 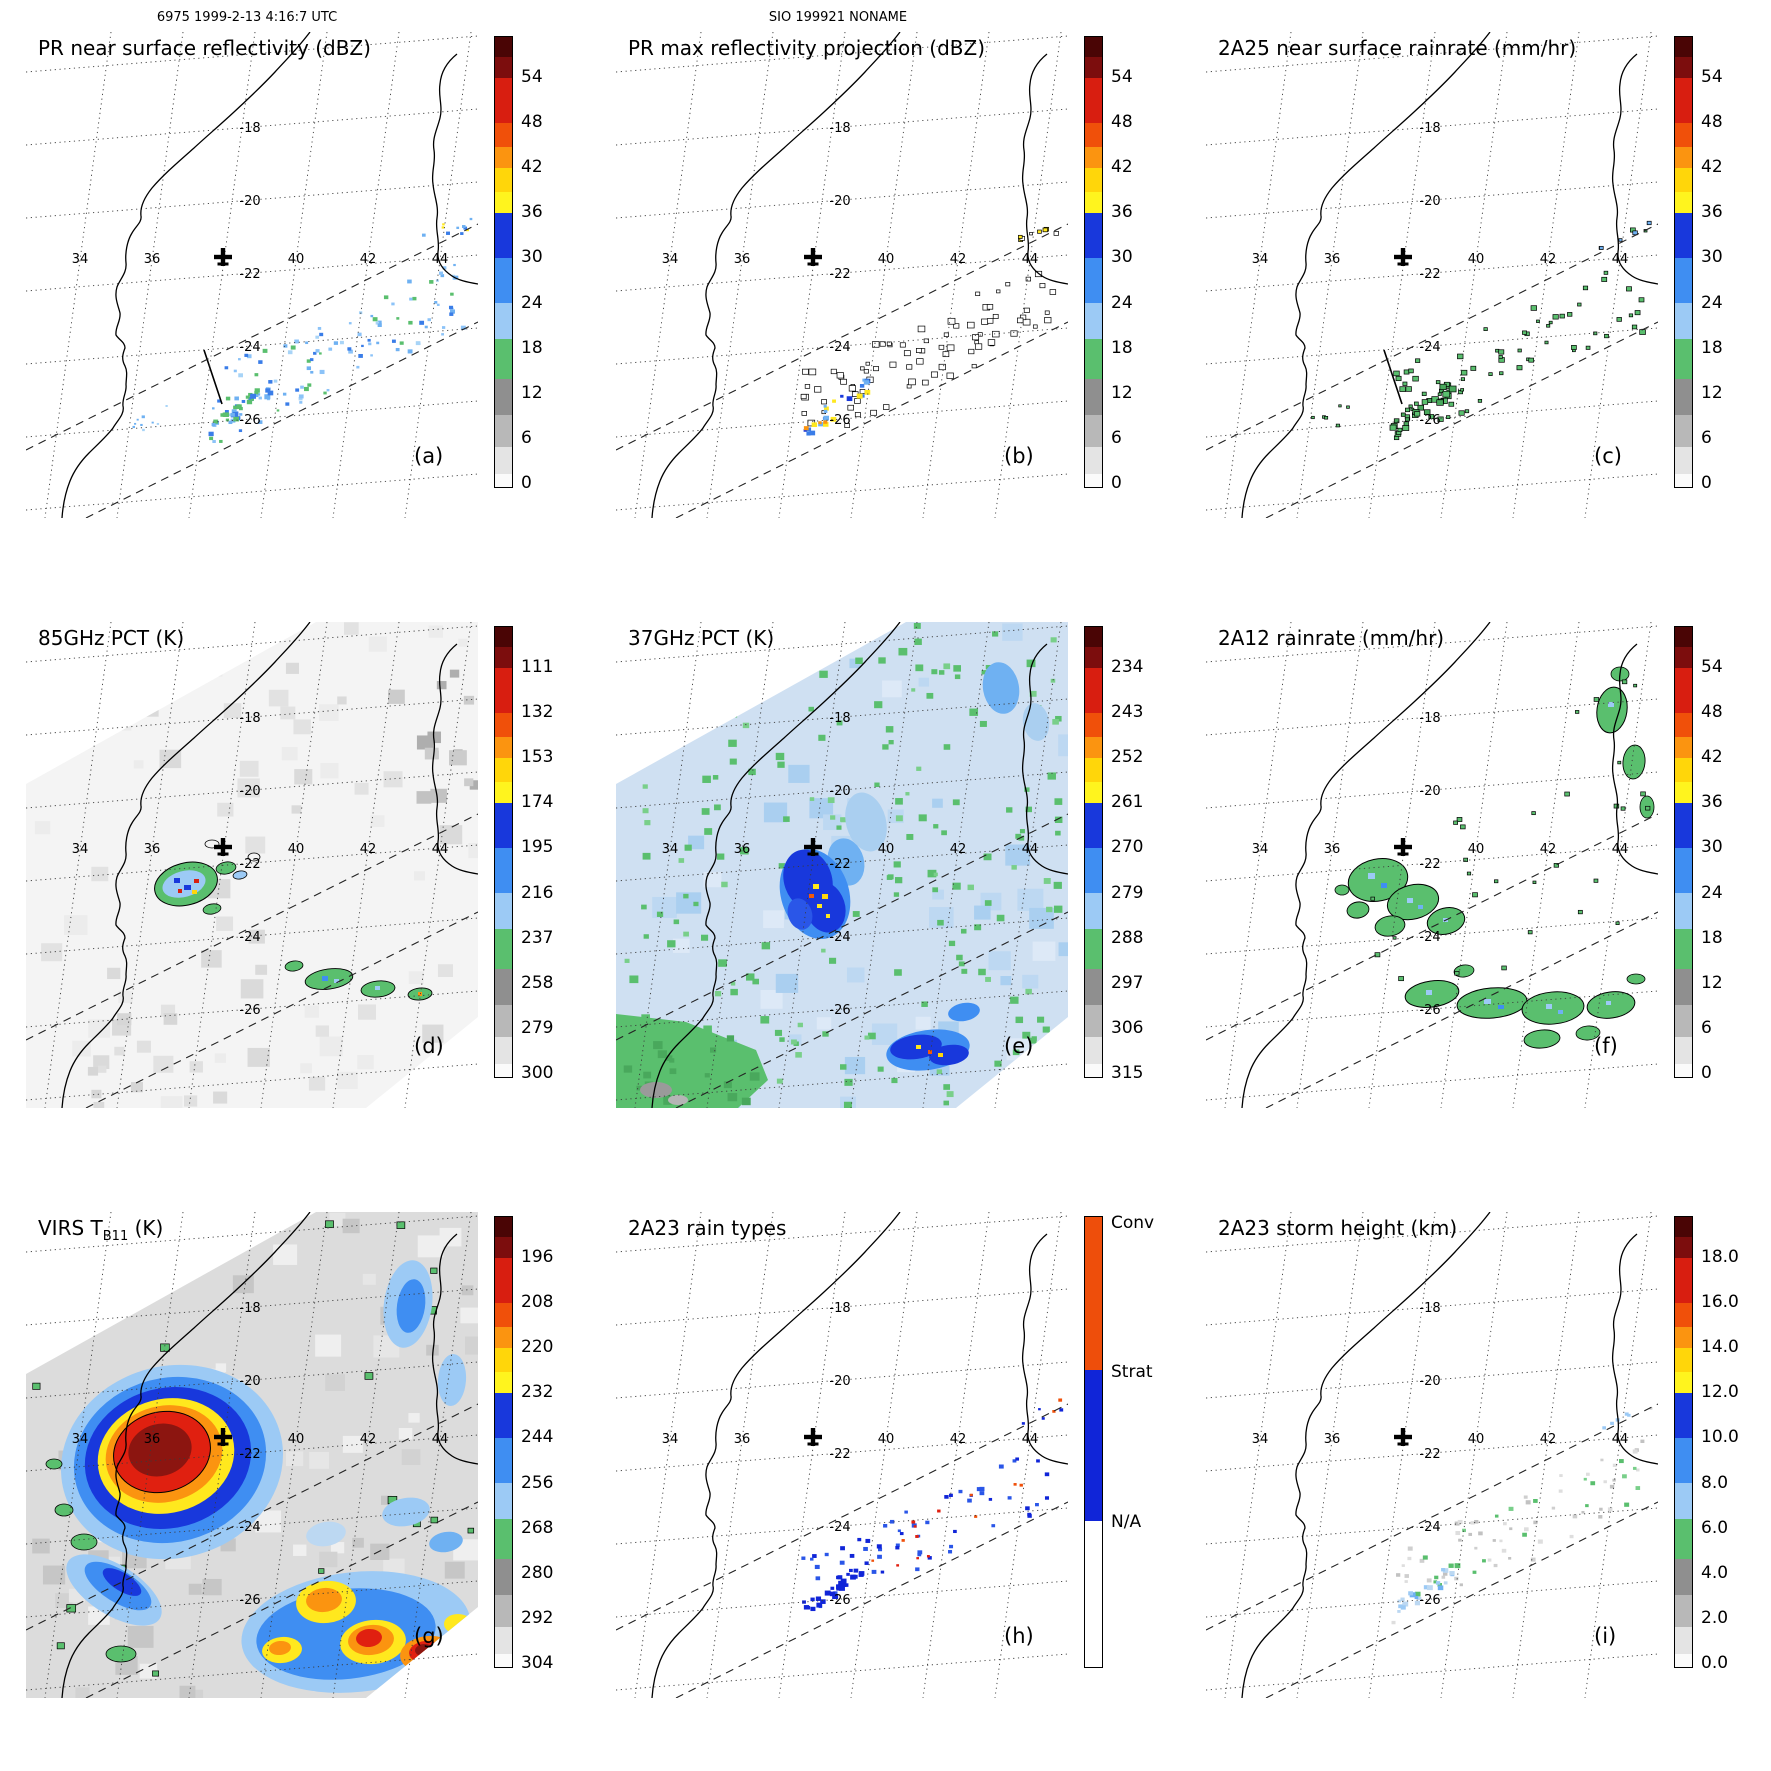 I want to click on panel-title: 85GHz PCT (K), so click(x=111, y=638).